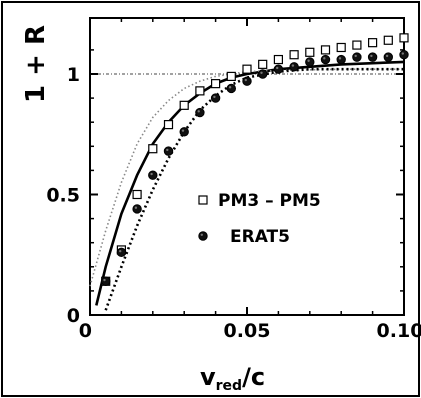 This screenshot has width=421, height=398. What do you see at coordinates (269, 201) in the screenshot?
I see `legend-label: PM3 – PM5` at bounding box center [269, 201].